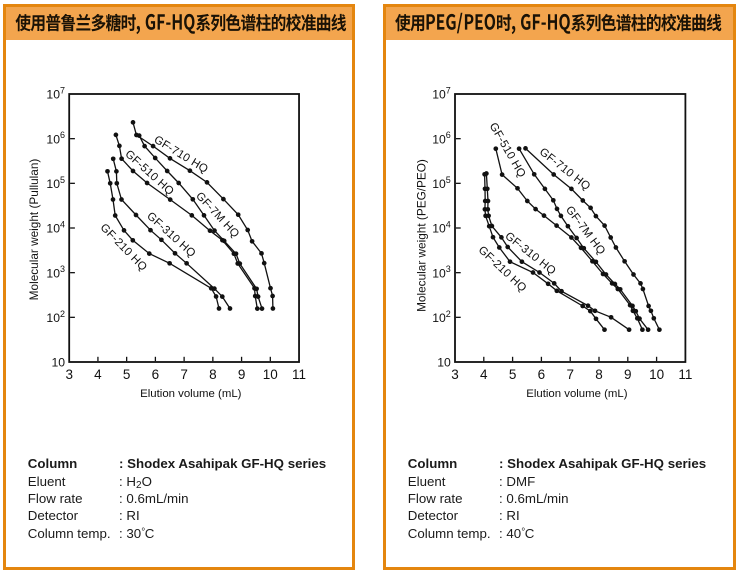 The height and width of the screenshot is (573, 739). What do you see at coordinates (170, 235) in the screenshot?
I see `svg-text: GF-310 HQ` at bounding box center [170, 235].